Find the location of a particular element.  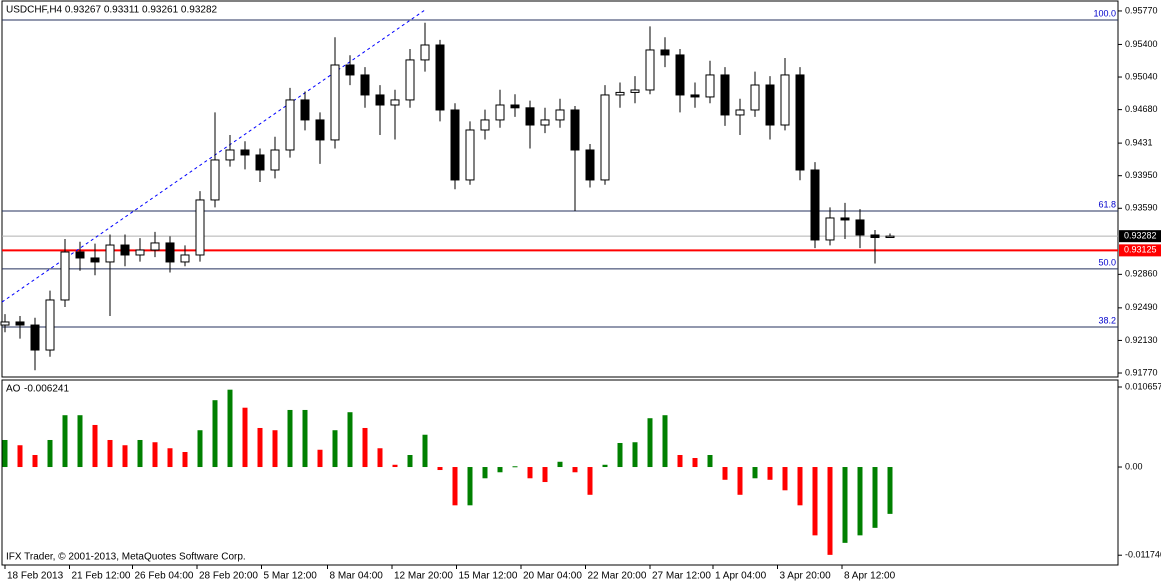

x-tick-label: 28 Feb 20:00 is located at coordinates (228, 576).